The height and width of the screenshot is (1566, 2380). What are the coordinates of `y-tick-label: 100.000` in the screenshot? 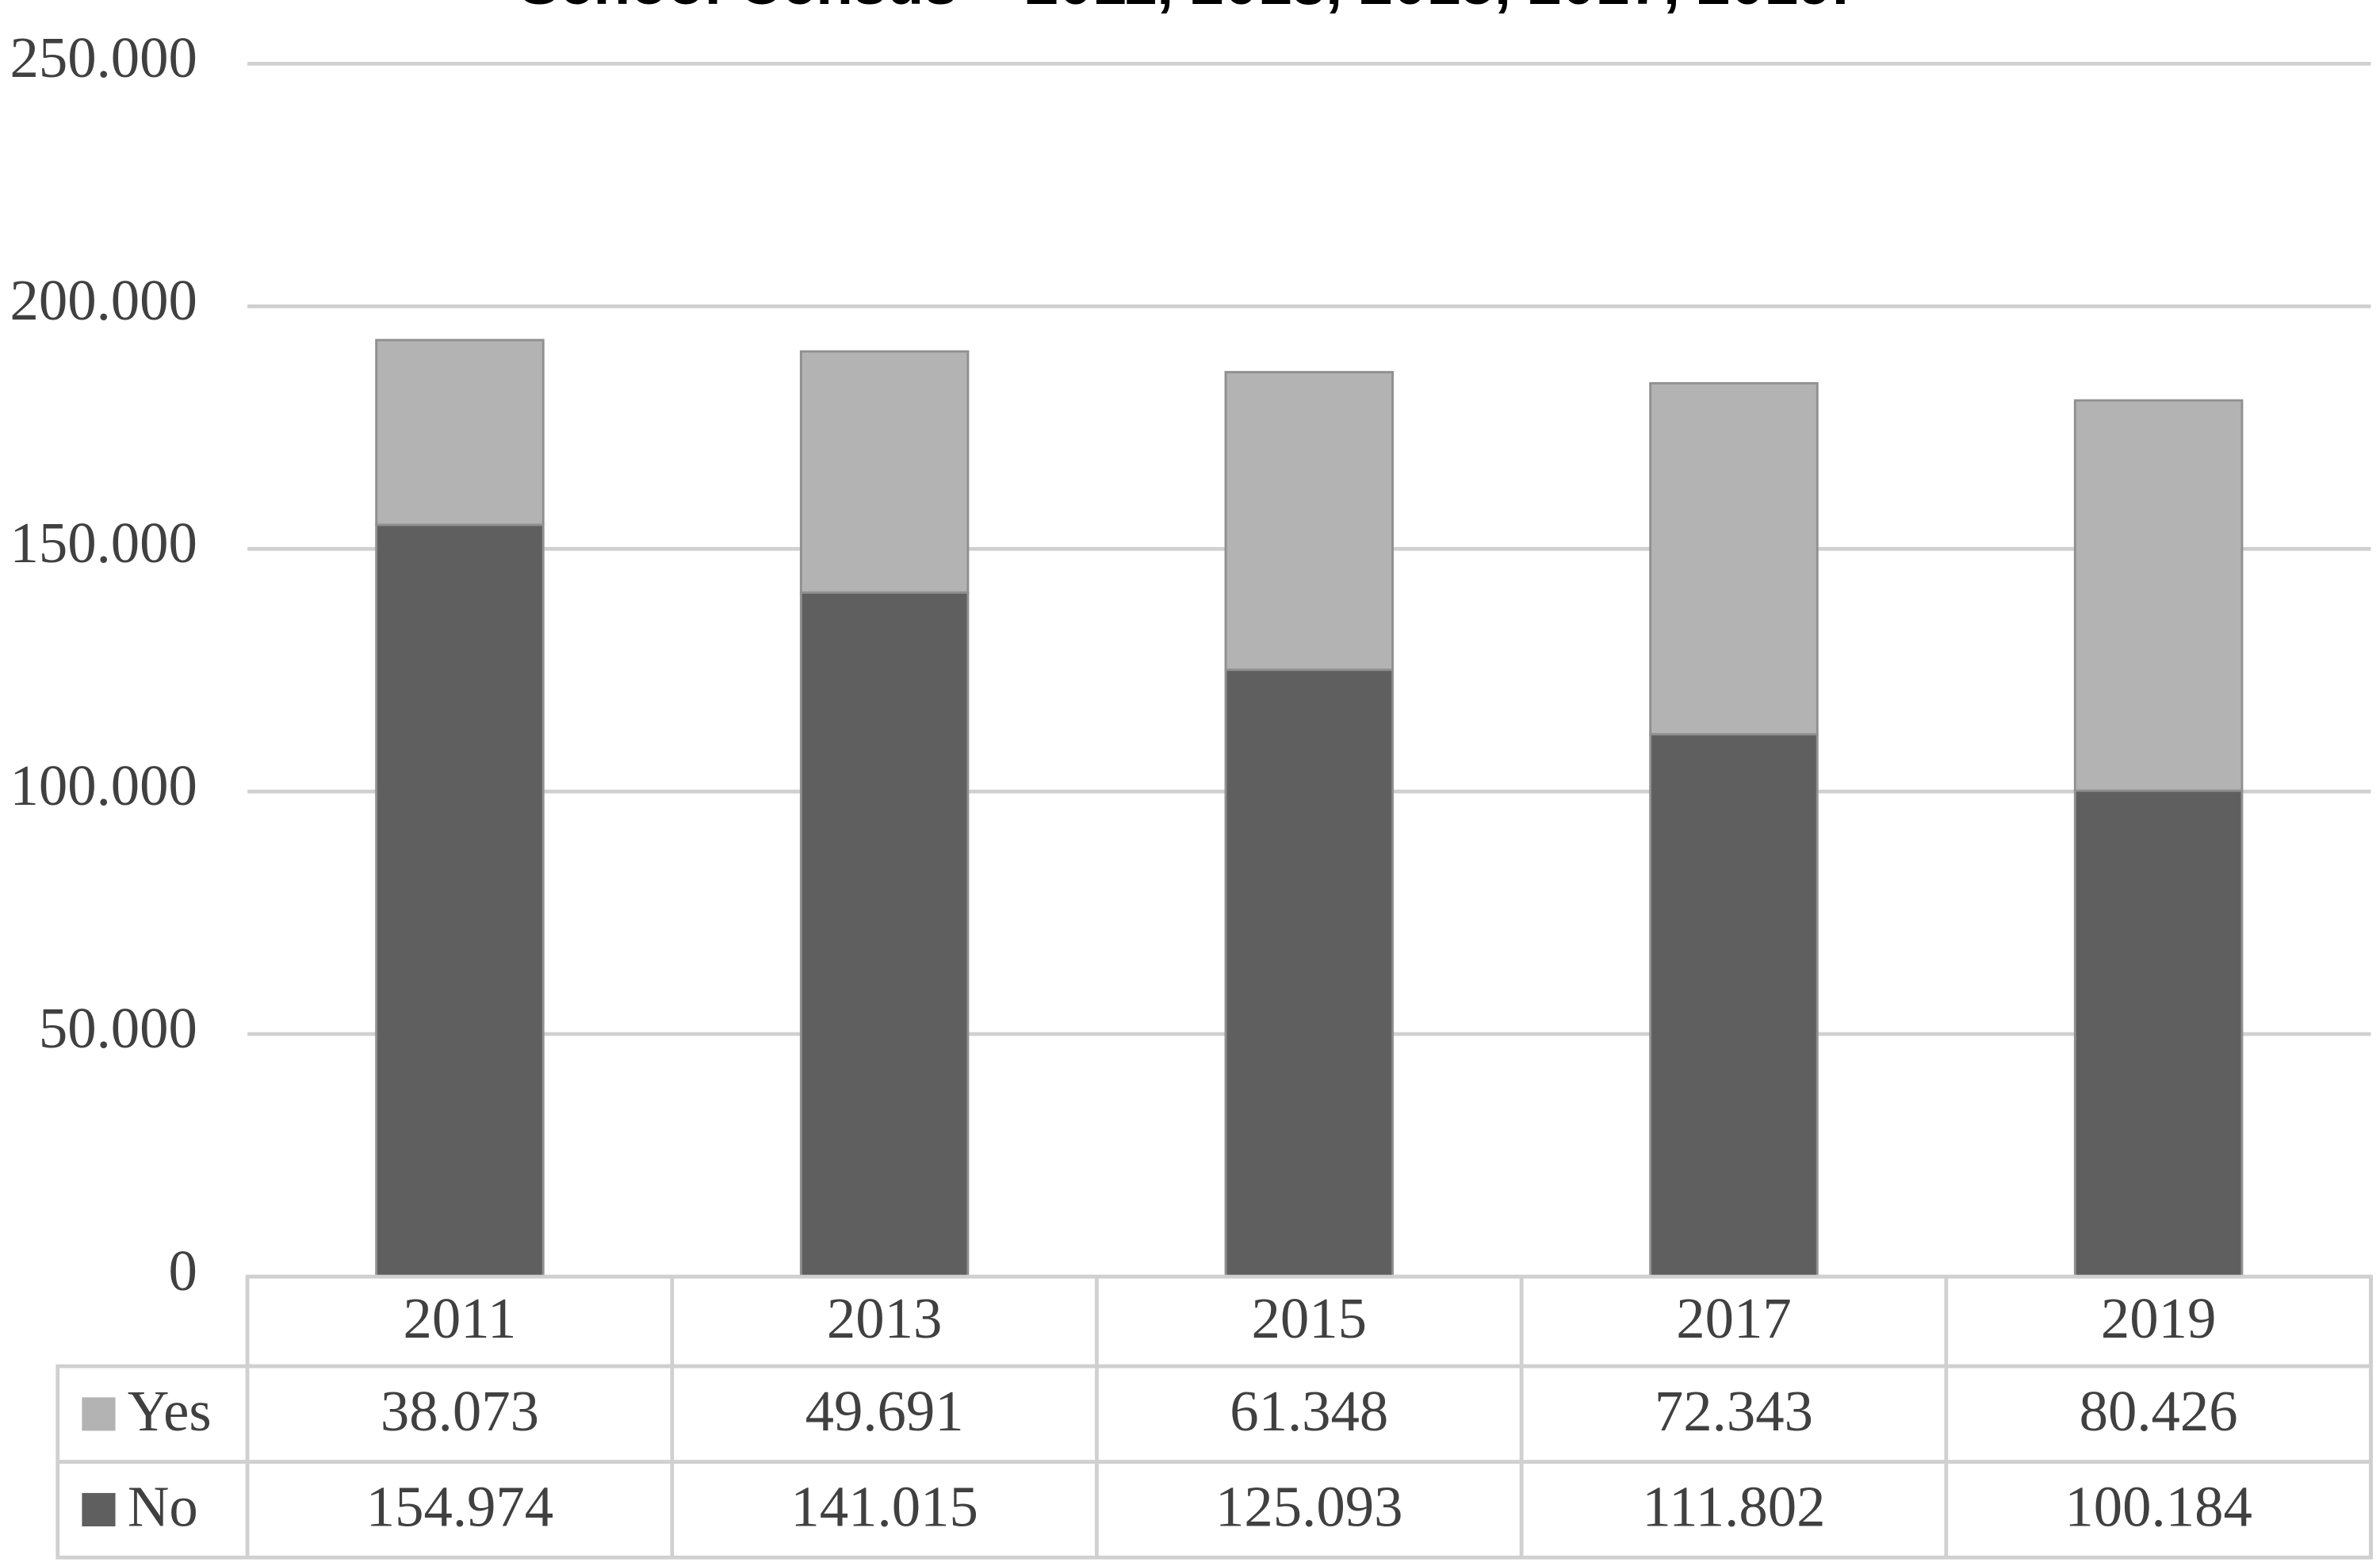 It's located at (103, 785).